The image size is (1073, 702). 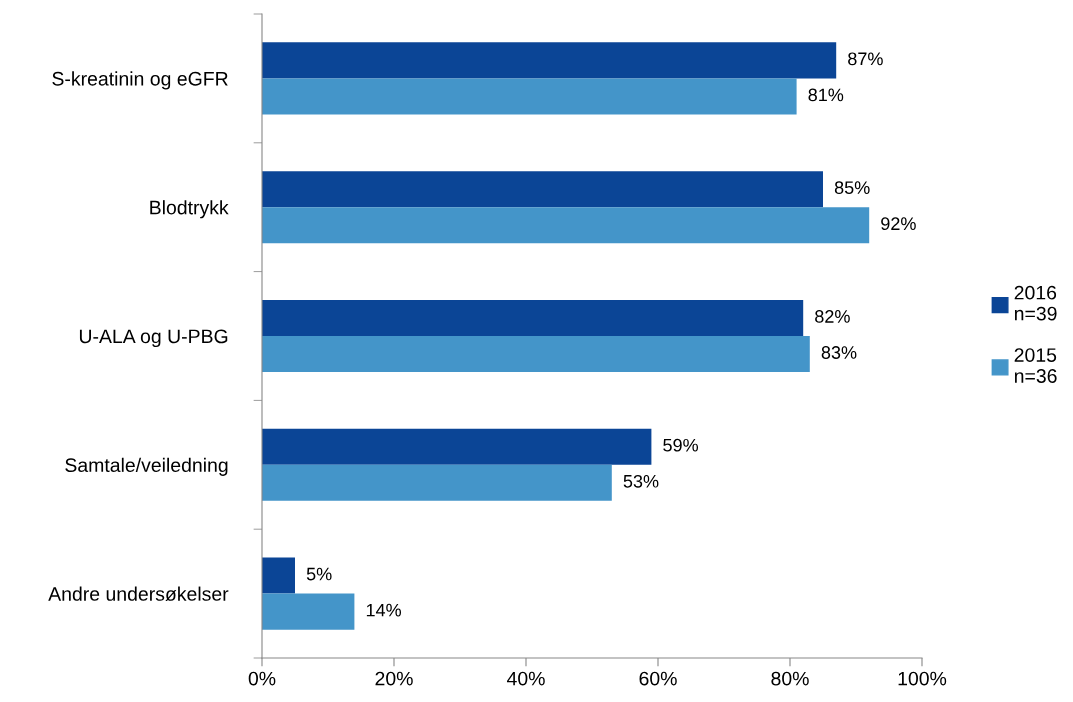 What do you see at coordinates (681, 445) in the screenshot?
I see `data-label: 59%` at bounding box center [681, 445].